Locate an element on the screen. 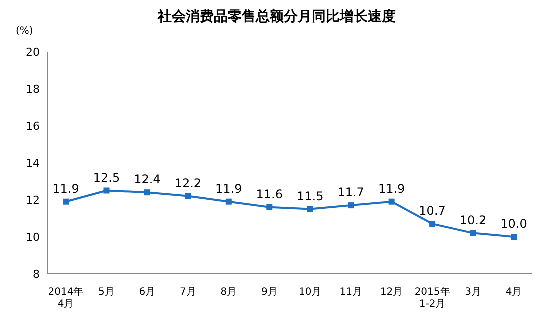 This screenshot has width=554, height=320. chart-title: 社会消费品零售总额分月同比增长速度 is located at coordinates (276, 17).